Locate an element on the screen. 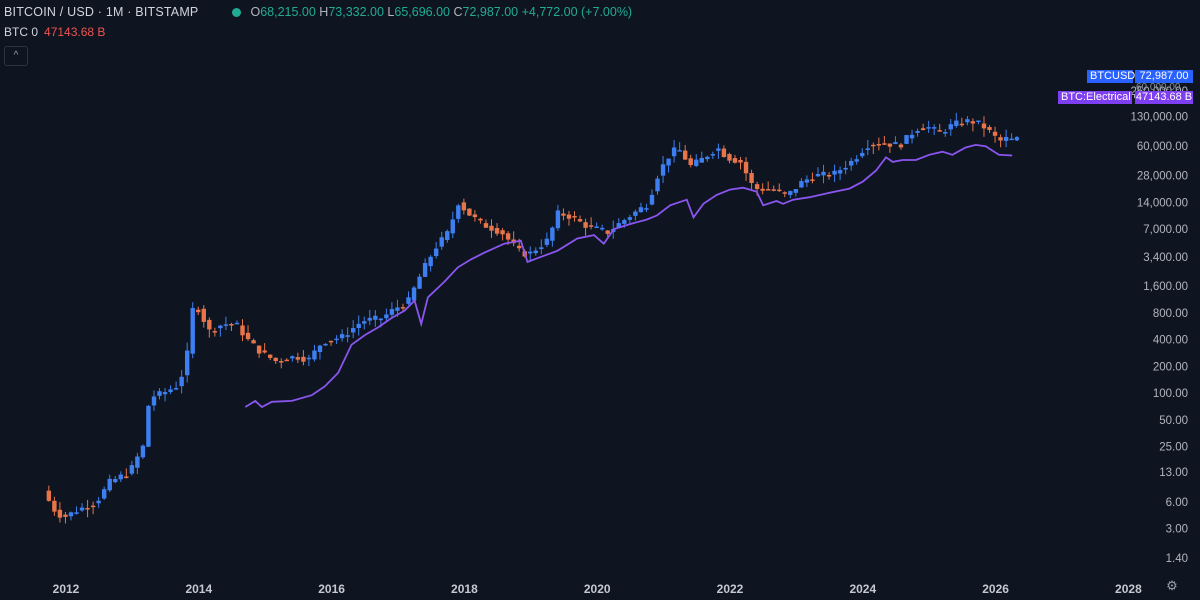  close-key: C is located at coordinates (458, 12).